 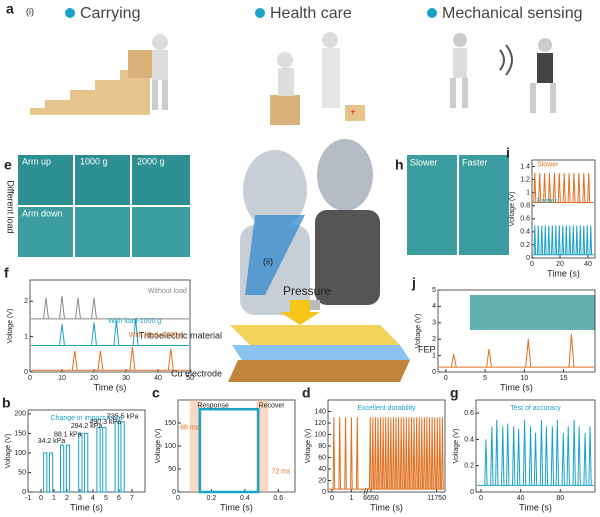 What do you see at coordinates (10, 9) in the screenshot?
I see `panel-label: a` at bounding box center [10, 9].